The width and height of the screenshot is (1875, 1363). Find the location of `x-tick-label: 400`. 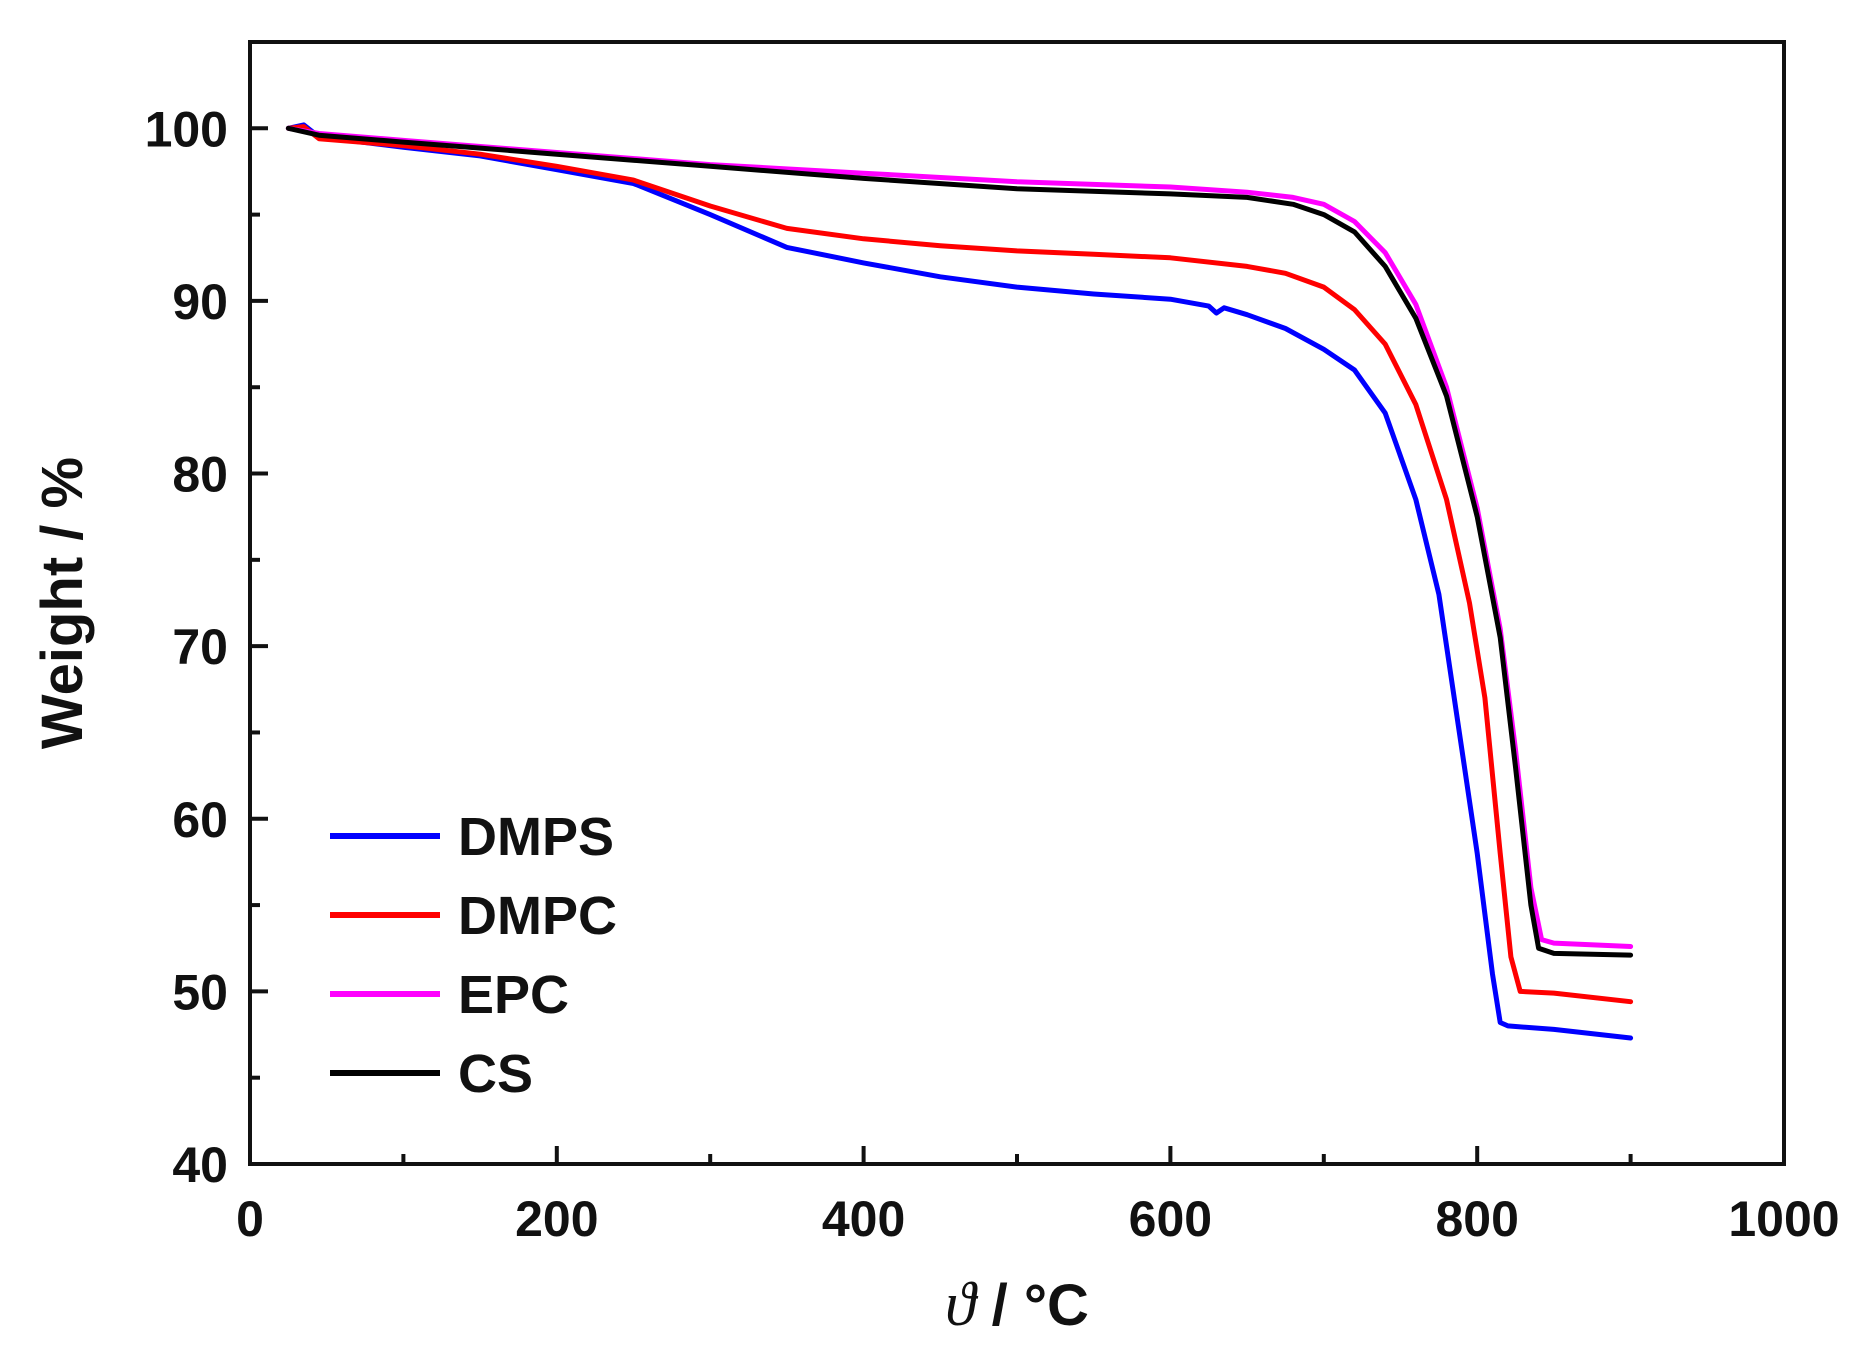

x-tick-label: 400 is located at coordinates (863, 1219).